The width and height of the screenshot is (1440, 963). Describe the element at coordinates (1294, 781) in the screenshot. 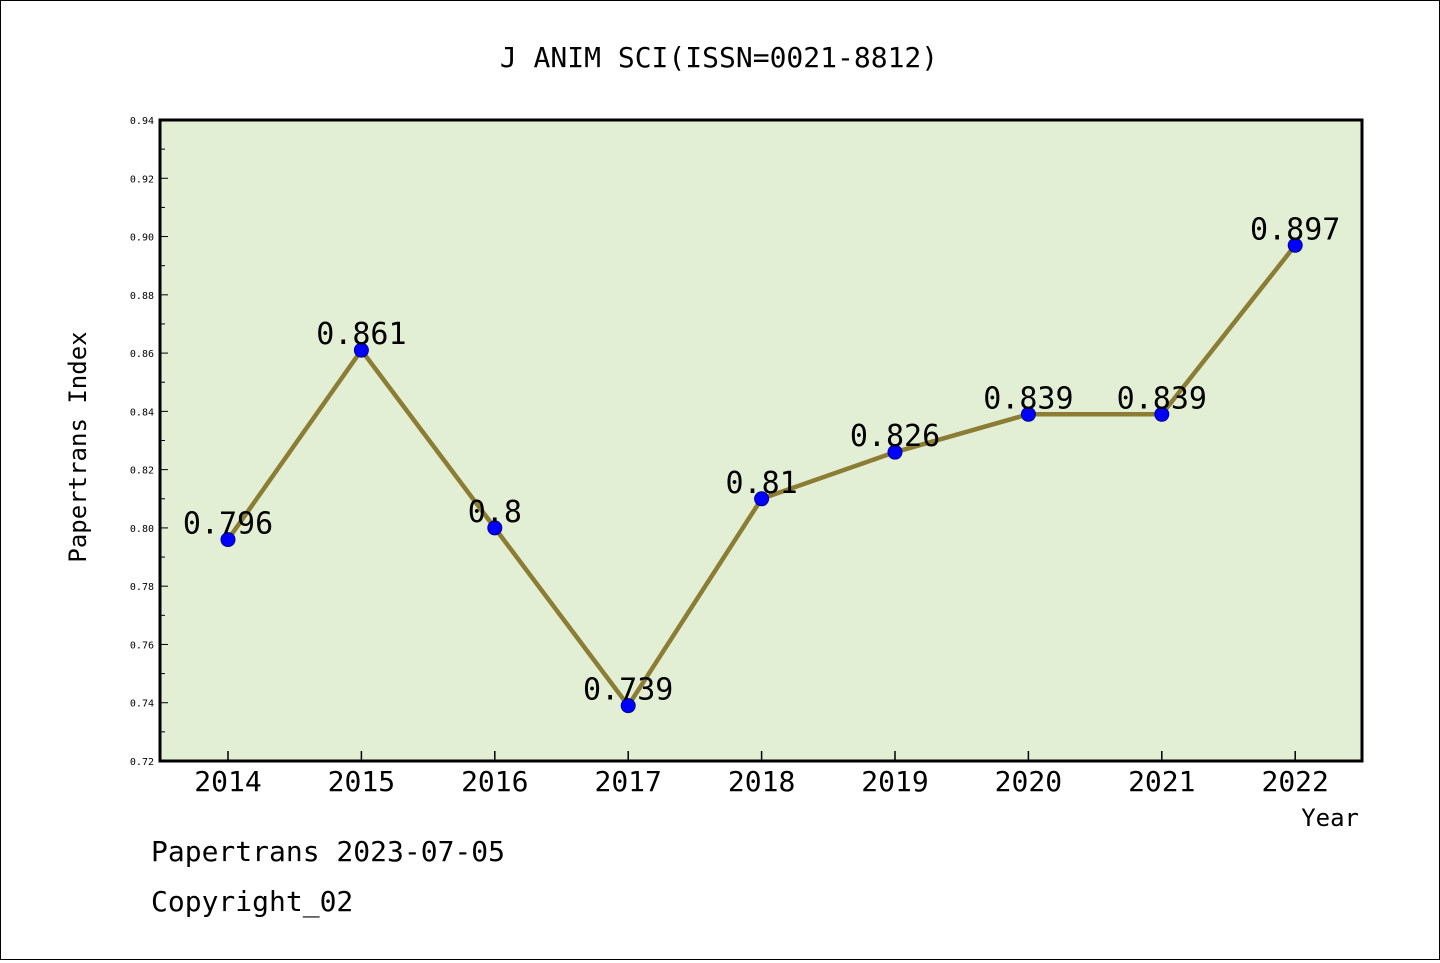

I see `x-tick-label: 2022` at that location.